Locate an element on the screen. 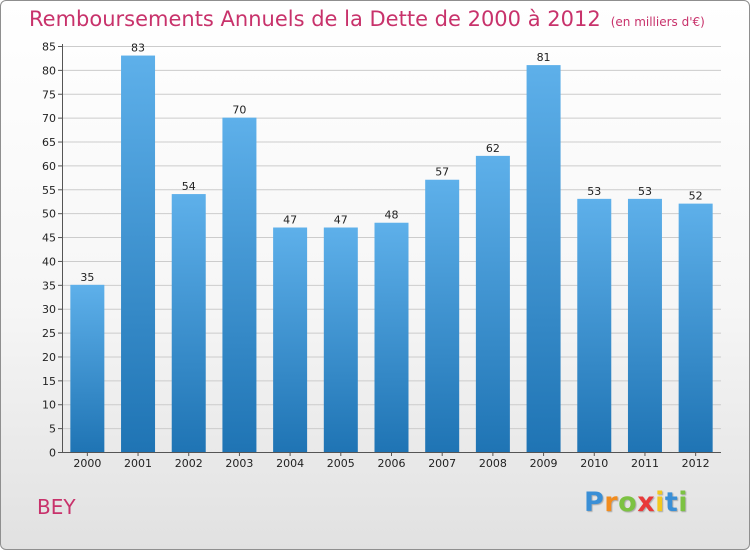  y-tick-label: 0 is located at coordinates (52, 453).